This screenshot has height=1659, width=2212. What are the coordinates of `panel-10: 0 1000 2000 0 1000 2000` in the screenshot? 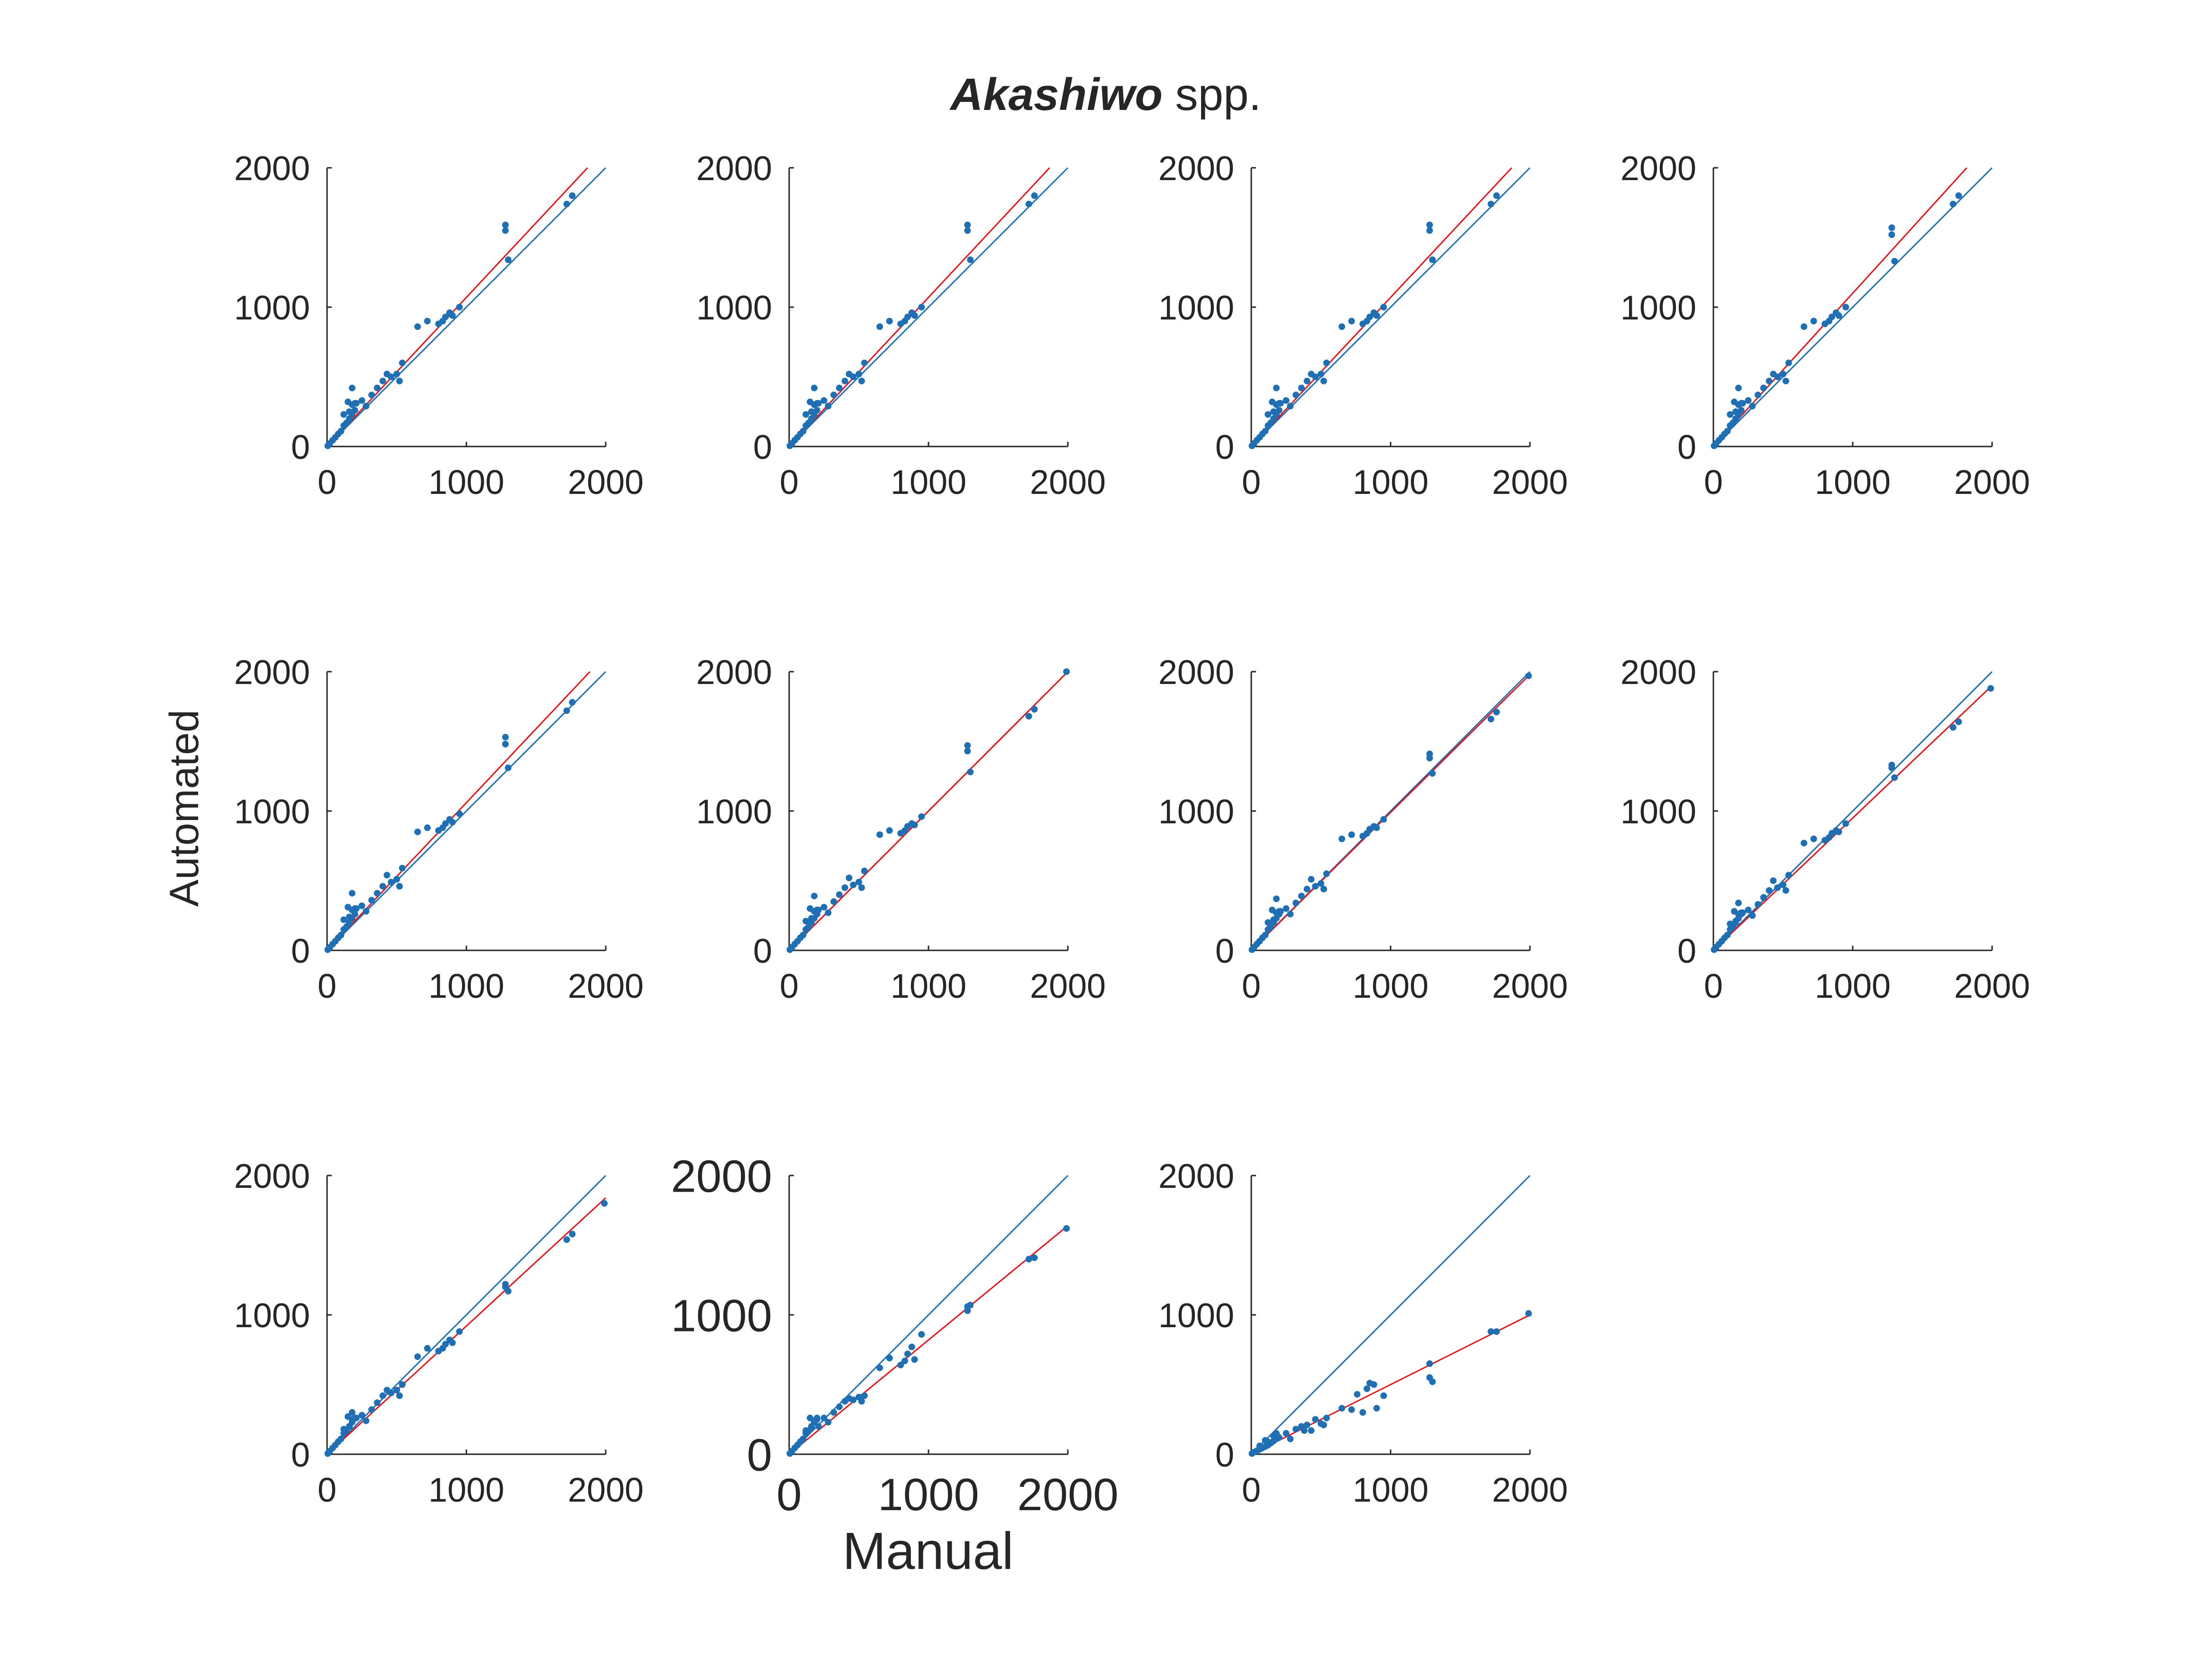 It's located at (894, 1335).